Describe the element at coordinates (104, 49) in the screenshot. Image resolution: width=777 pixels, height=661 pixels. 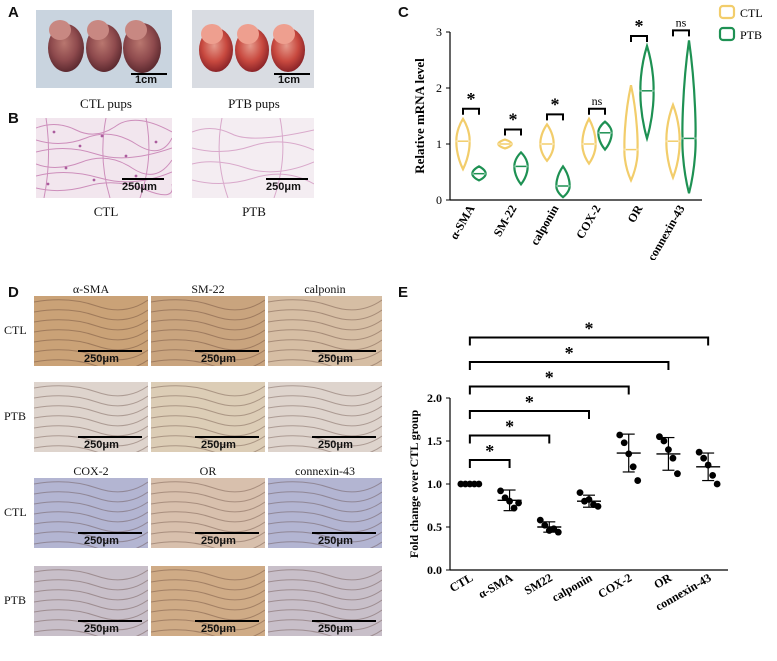
I see `ctl-pups-photo: 1cm` at that location.